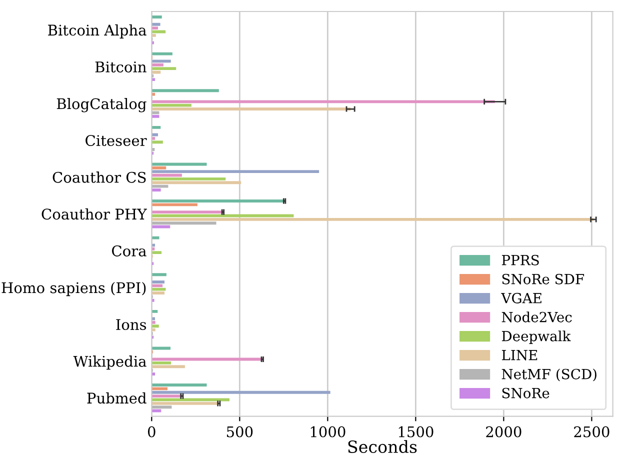  What do you see at coordinates (382, 447) in the screenshot?
I see `x-axis-title: Seconds` at bounding box center [382, 447].